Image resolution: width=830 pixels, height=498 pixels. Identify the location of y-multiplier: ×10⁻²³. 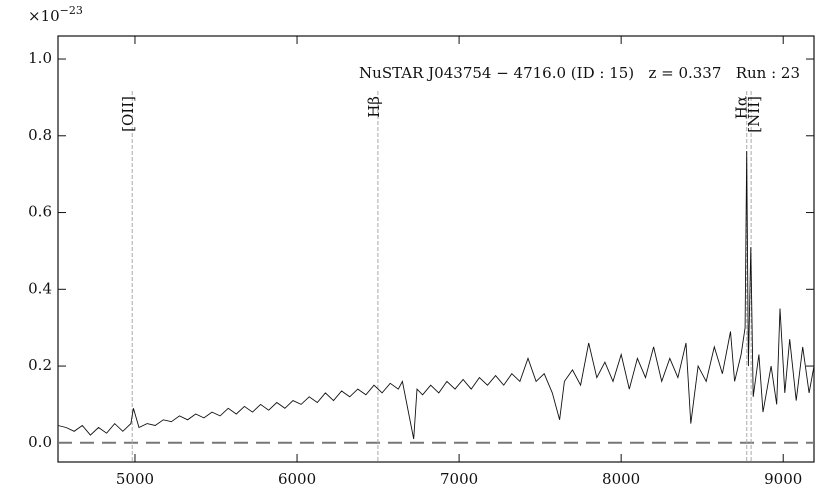
(55, 14).